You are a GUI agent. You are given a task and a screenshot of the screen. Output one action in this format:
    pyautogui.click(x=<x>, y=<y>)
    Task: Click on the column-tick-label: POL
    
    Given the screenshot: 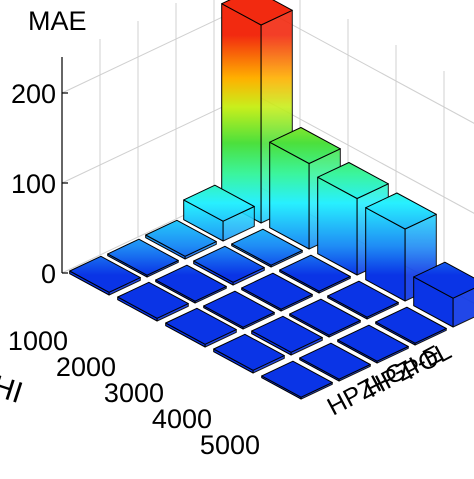 What is the action you would take?
    pyautogui.click(x=427, y=361)
    